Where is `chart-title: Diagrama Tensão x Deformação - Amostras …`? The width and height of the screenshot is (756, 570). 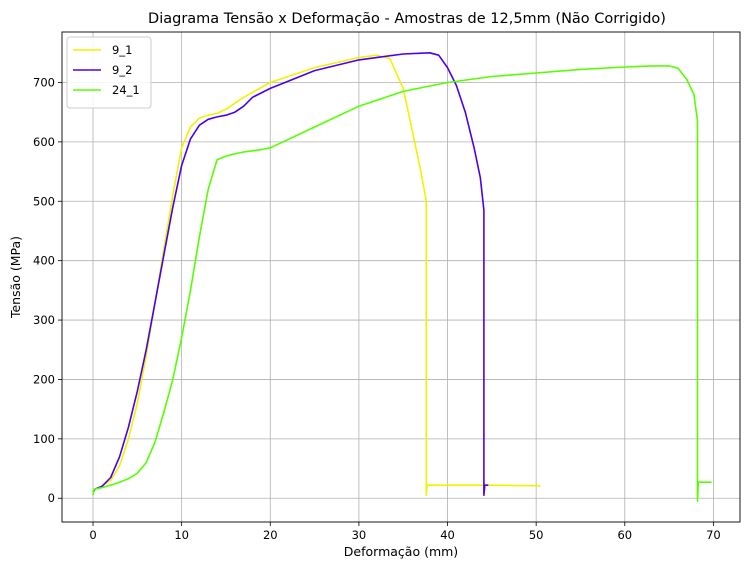
chart-title: Diagrama Tensão x Deformação - Amostras … is located at coordinates (407, 19).